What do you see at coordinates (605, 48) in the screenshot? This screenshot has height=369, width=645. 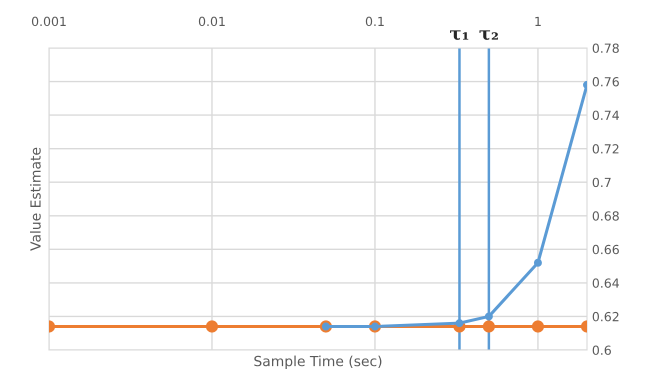 I see `y-tick-label: 0.78` at bounding box center [605, 48].